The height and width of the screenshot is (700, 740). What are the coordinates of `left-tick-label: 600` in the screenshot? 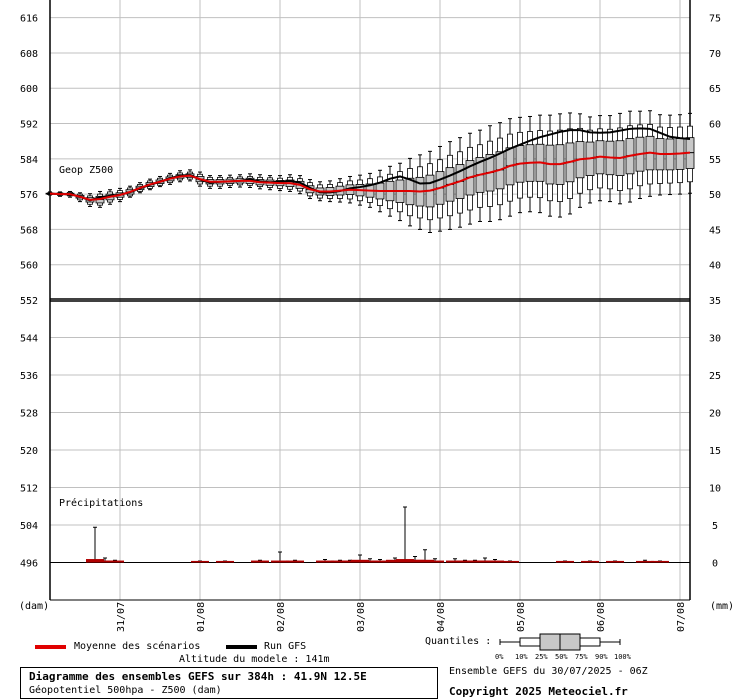 It's located at (29, 89).